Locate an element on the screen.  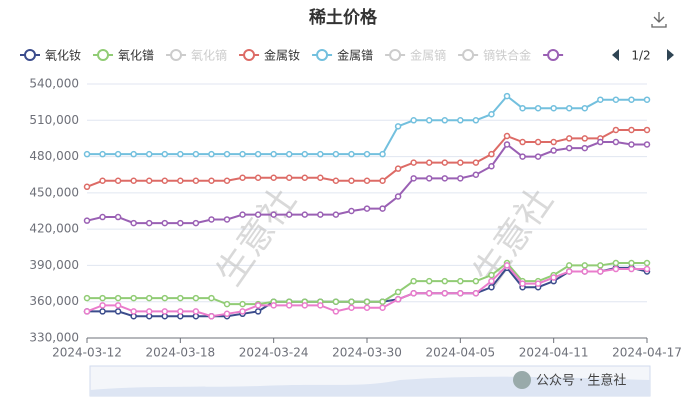
legend-label: 氧化镝 is located at coordinates (209, 55).